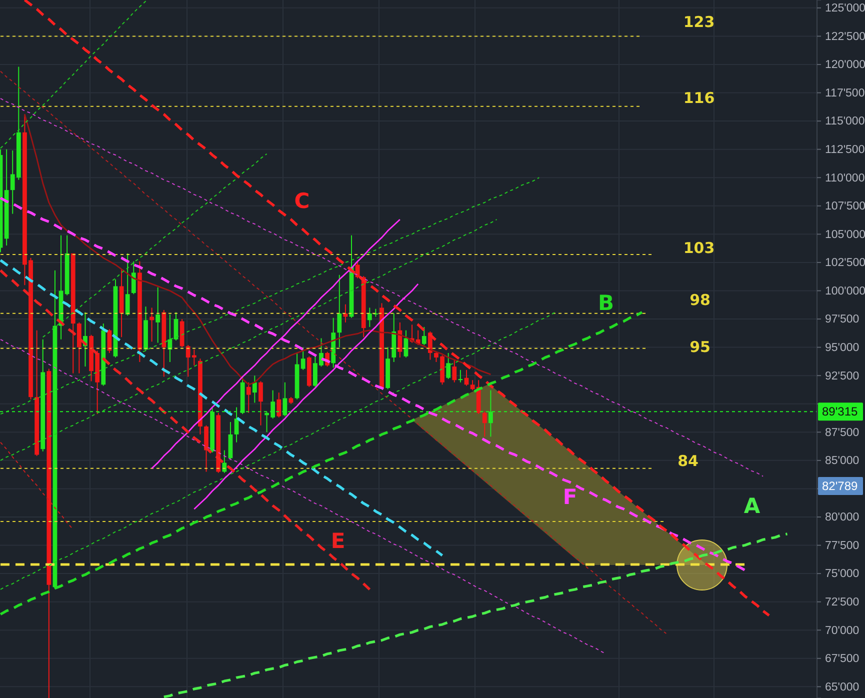  I want to click on series-label: A, so click(752, 506).